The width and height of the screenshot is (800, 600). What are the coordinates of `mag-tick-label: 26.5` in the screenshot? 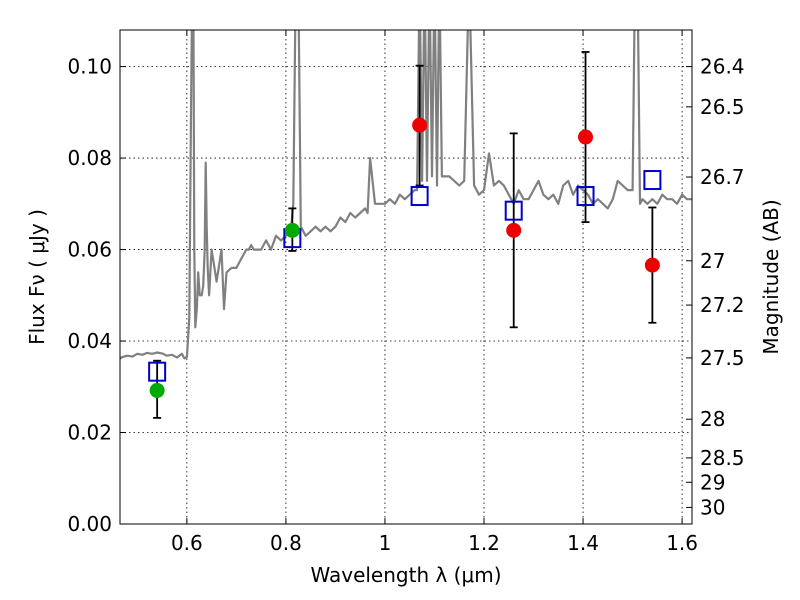 It's located at (722, 107).